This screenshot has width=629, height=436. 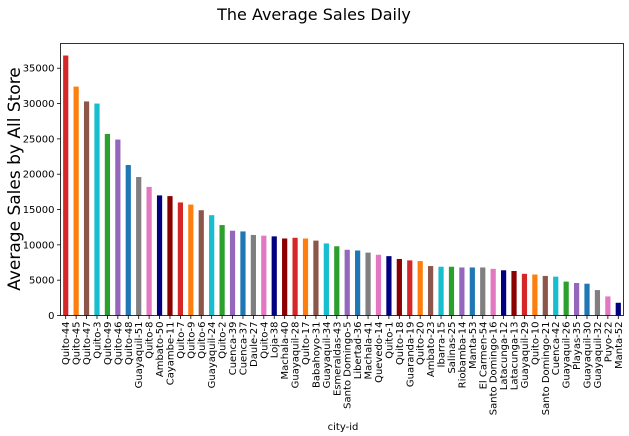 What do you see at coordinates (525, 355) in the screenshot?
I see `x-tick-label: Guayaquil-29` at bounding box center [525, 355].